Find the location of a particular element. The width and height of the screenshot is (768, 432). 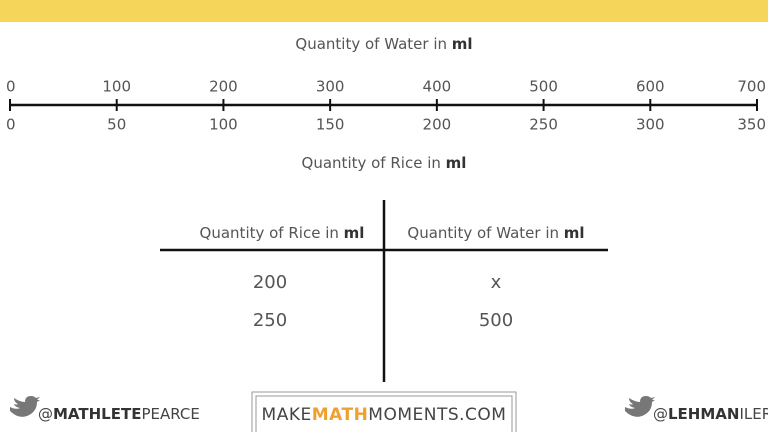

handle-part: PEARCE is located at coordinates (170, 414).